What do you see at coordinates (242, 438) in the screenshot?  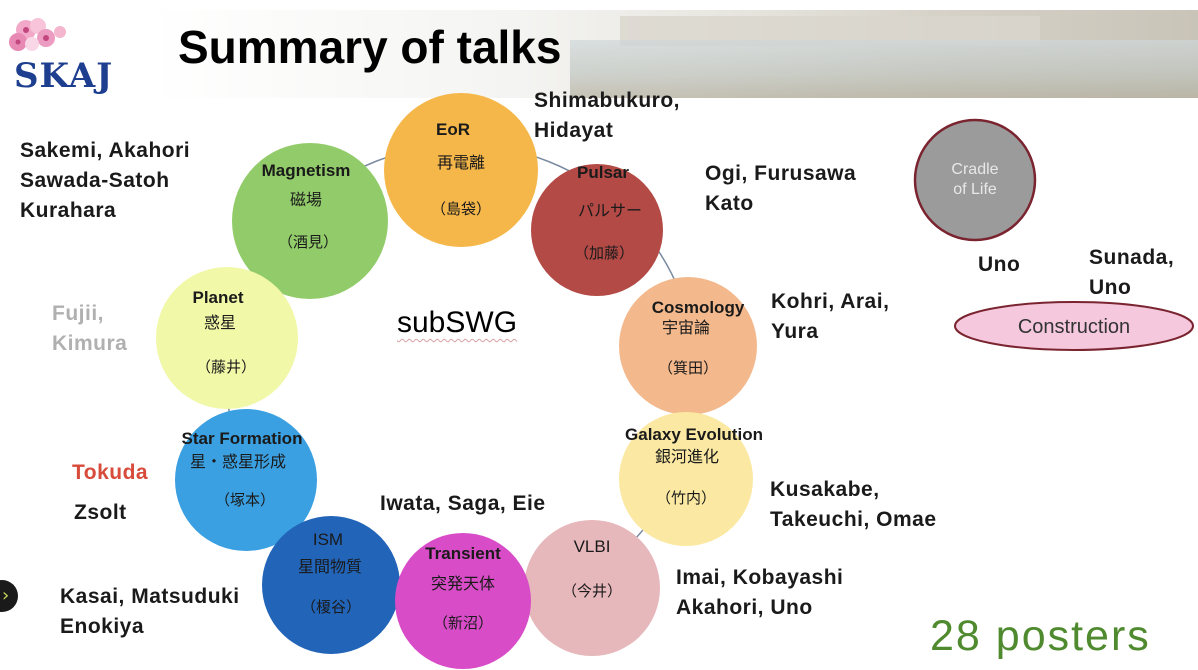 I see `star-formation-label: Star Formation` at bounding box center [242, 438].